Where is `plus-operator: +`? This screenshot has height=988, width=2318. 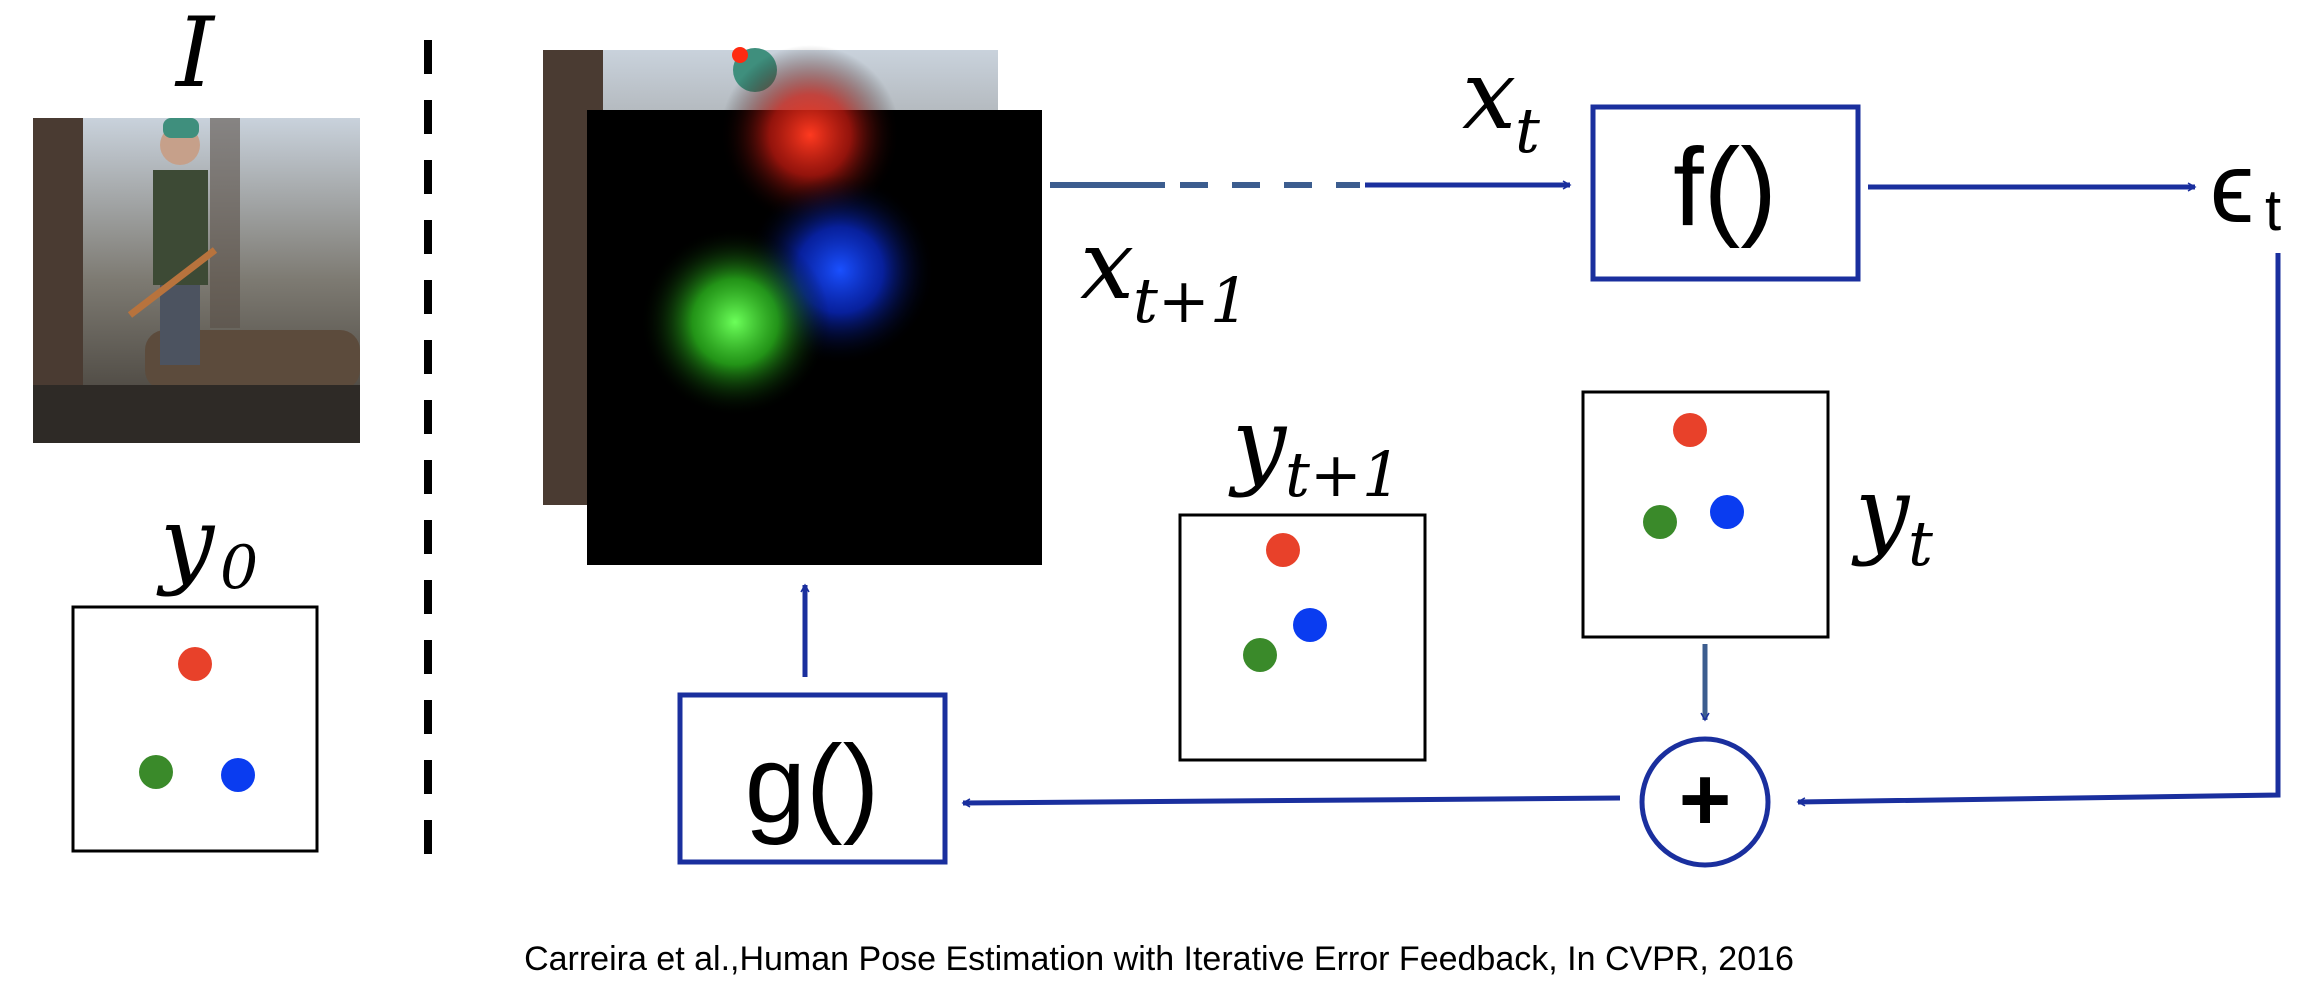 plus-operator: + is located at coordinates (1705, 802).